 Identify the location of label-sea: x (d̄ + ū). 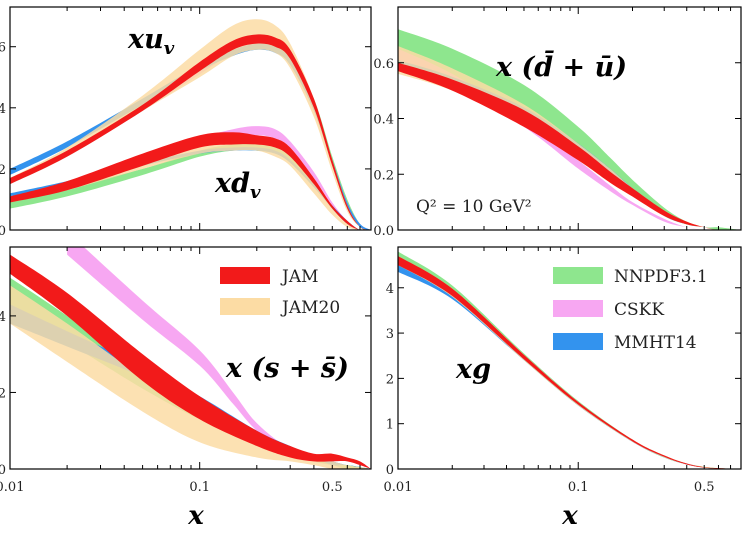
(561, 66).